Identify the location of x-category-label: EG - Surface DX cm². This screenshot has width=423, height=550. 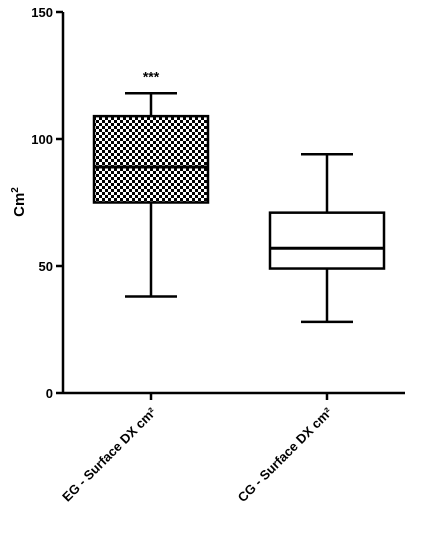
(109, 454).